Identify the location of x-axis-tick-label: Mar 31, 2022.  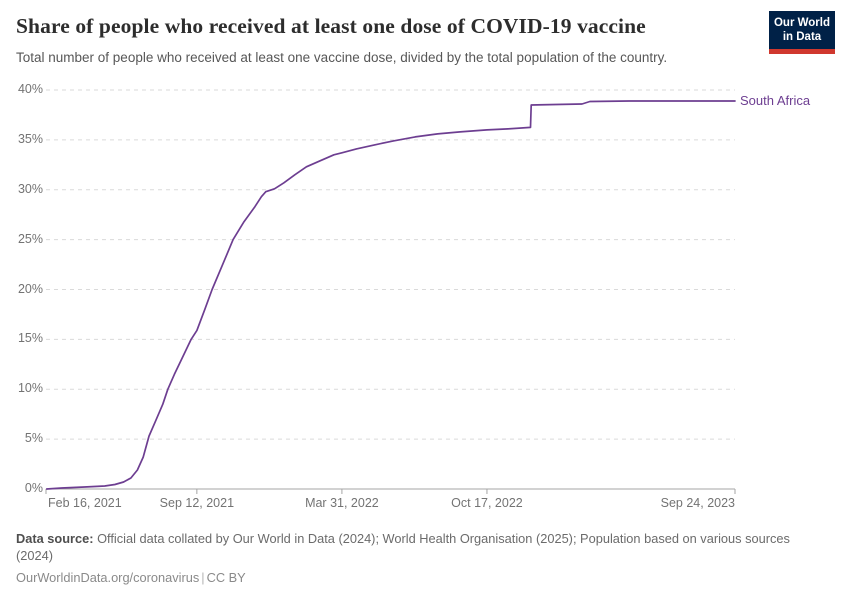
(342, 503).